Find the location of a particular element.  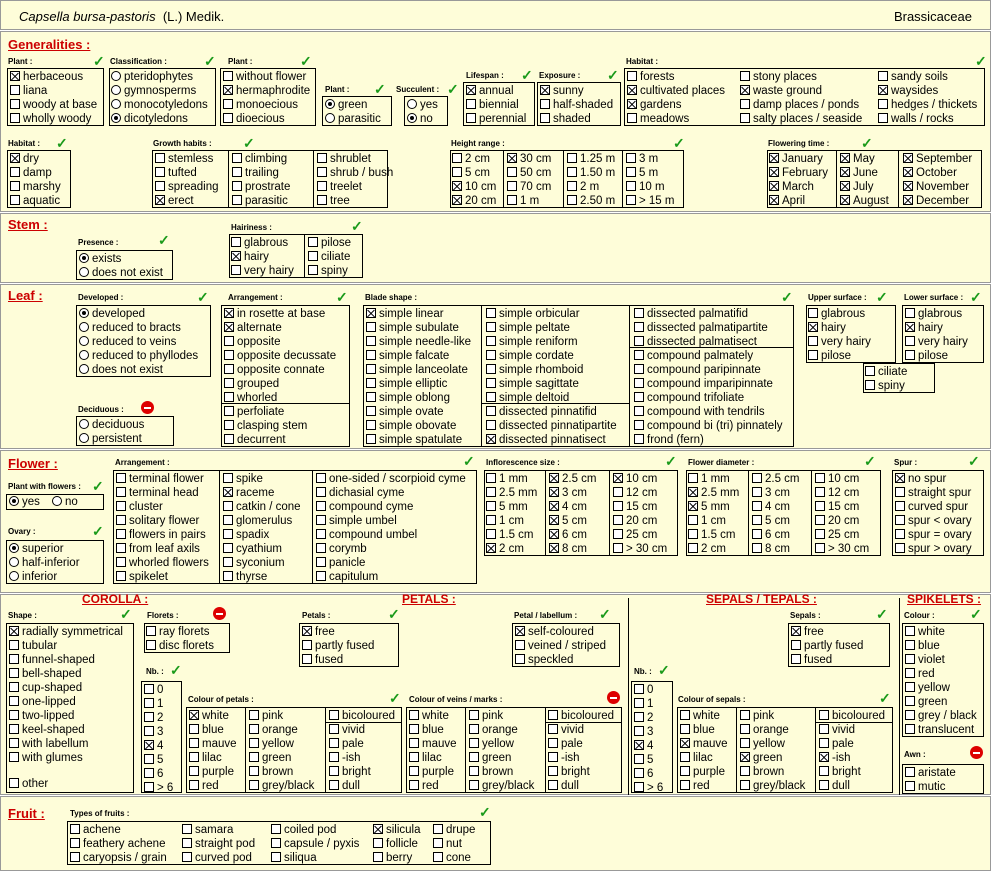

hairiness-option: glabrous is located at coordinates (259, 243).